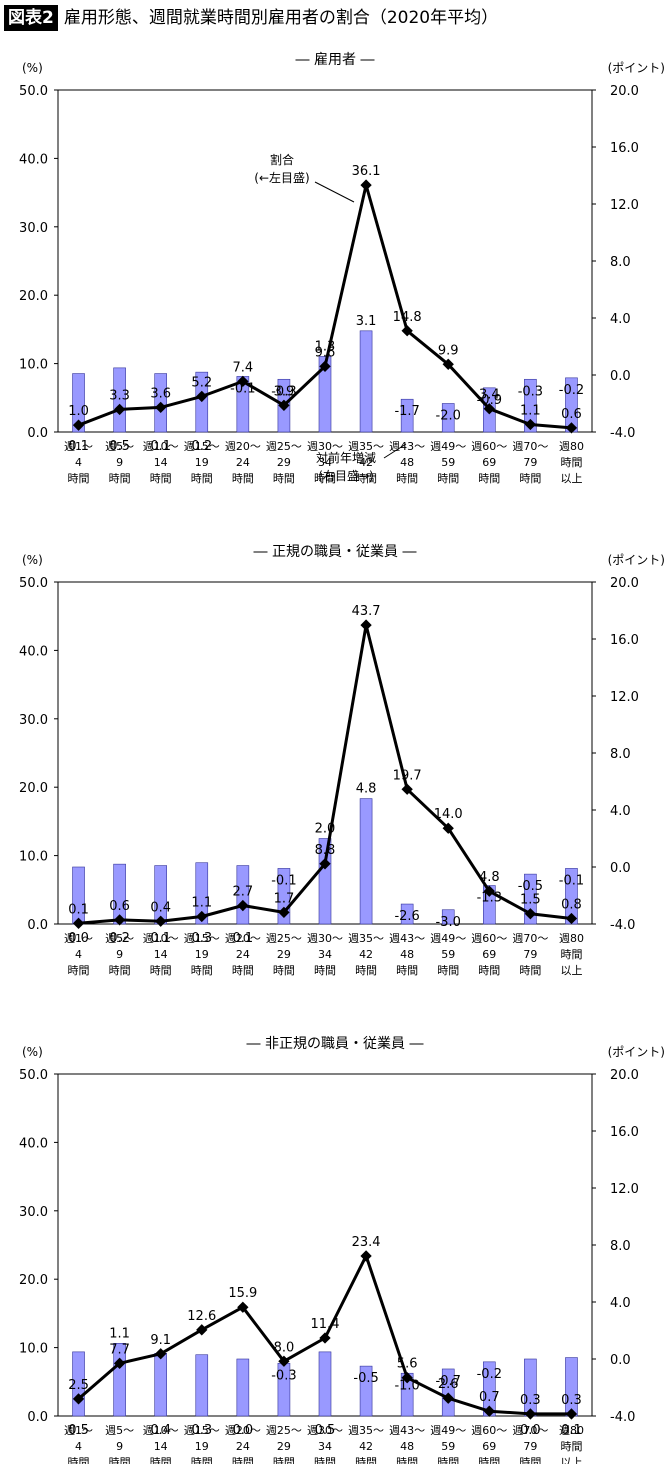 The image size is (670, 1464). Describe the element at coordinates (325, 1430) in the screenshot. I see `category-label: 週30～` at that location.